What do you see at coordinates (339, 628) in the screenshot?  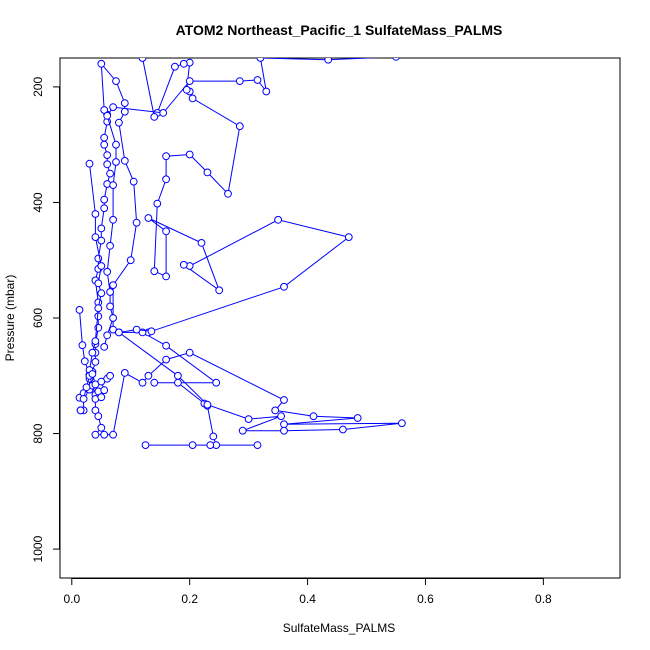 I see `x-axis-label: SulfateMass_PALMS` at bounding box center [339, 628].